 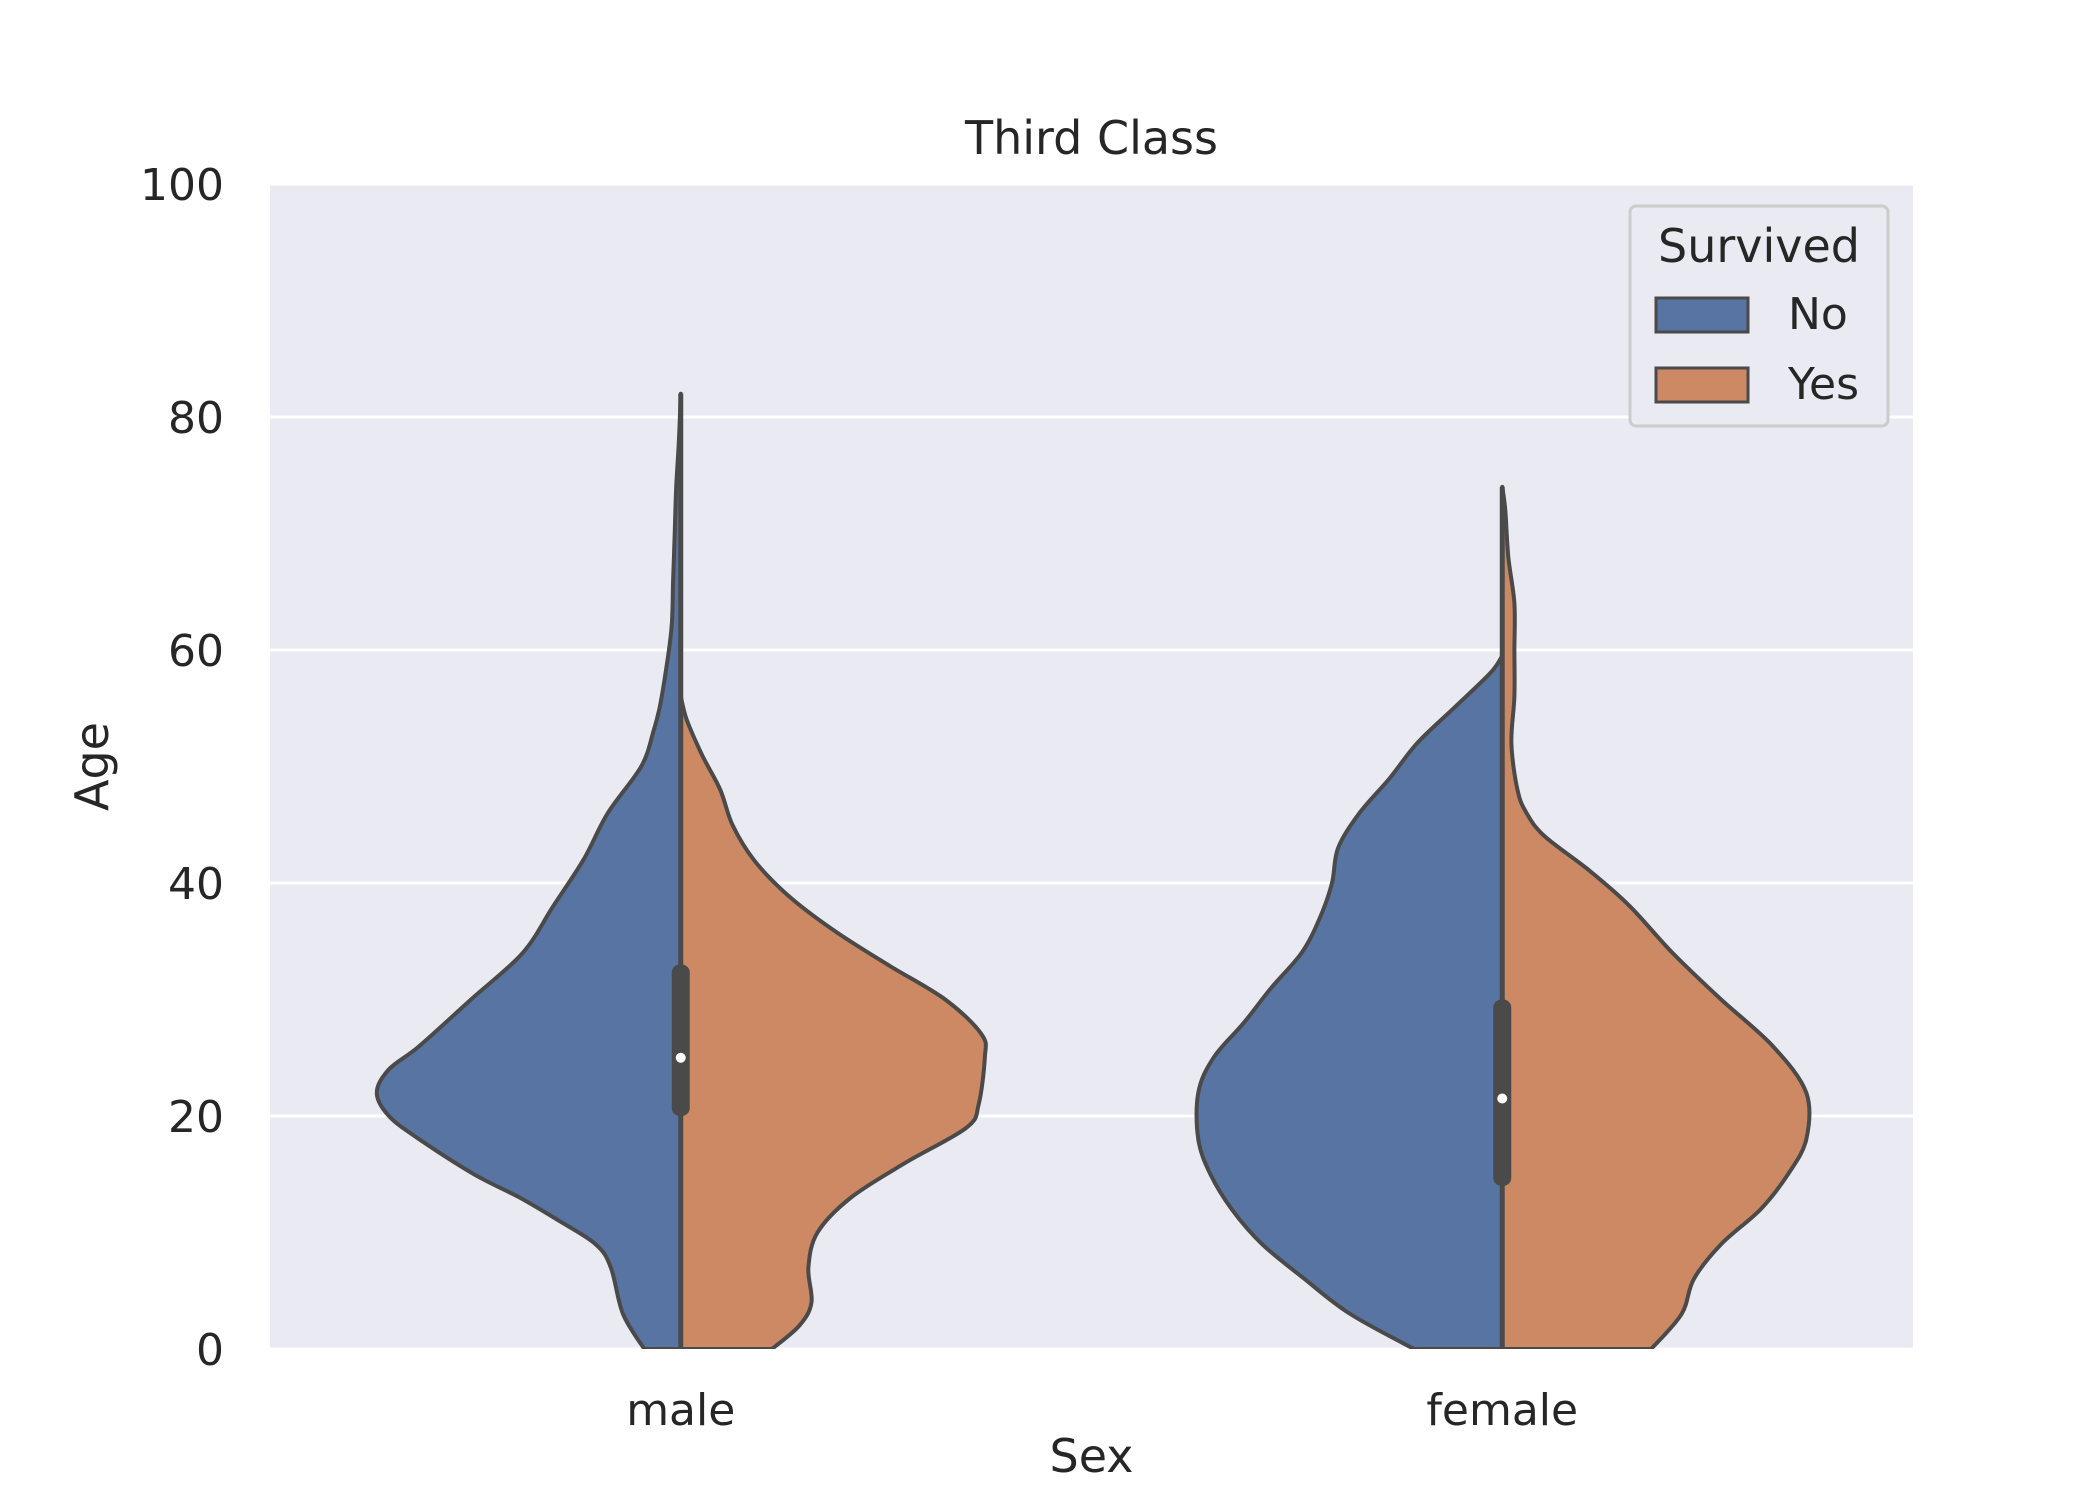 I want to click on x-tick-label: female, so click(x=1502, y=1410).